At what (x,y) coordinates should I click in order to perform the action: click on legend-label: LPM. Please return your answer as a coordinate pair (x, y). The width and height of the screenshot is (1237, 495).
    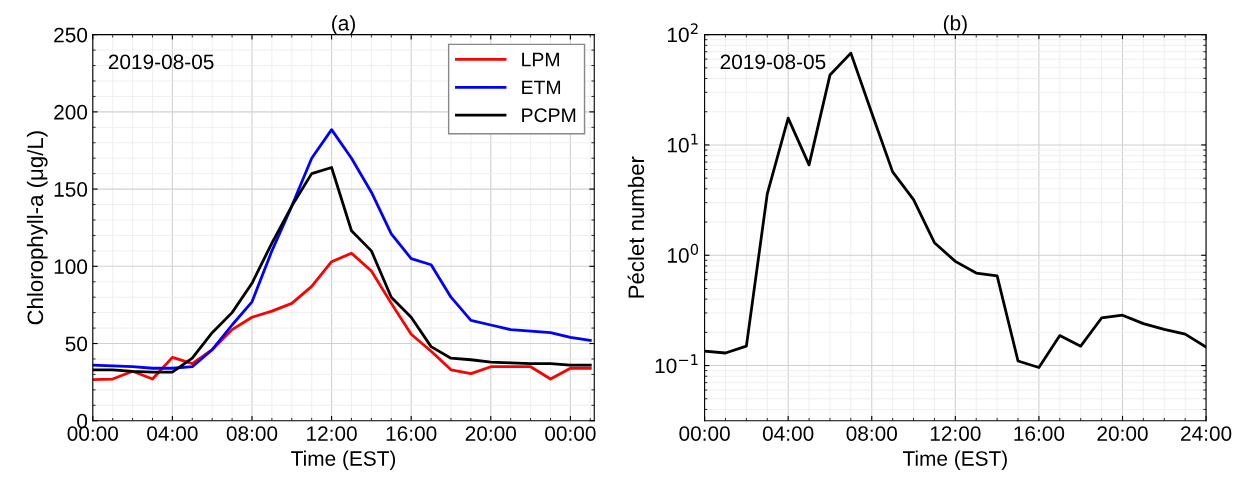
    Looking at the image, I should click on (540, 59).